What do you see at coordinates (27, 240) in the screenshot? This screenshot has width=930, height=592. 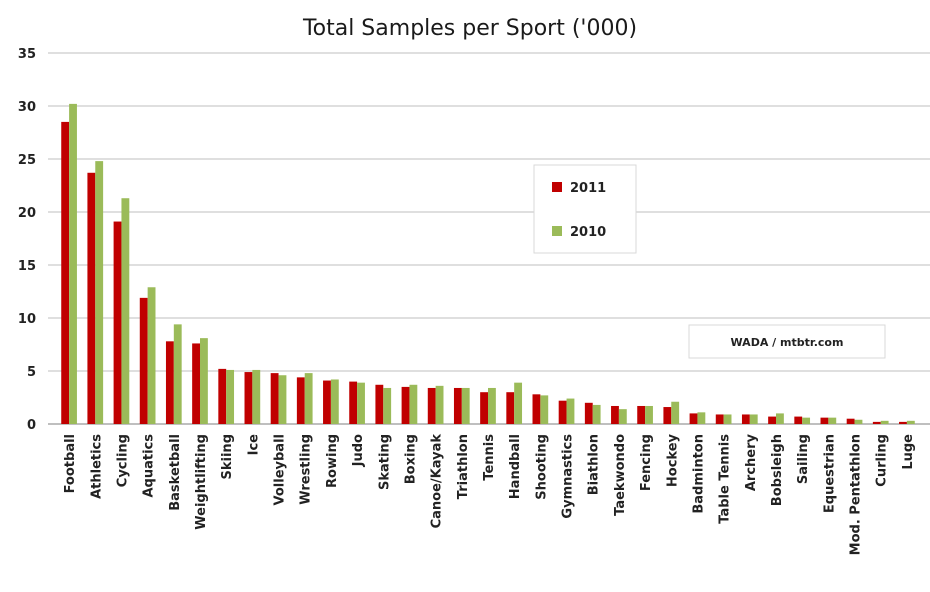 I see `y-axis-ticks: 0 5 10 15 20 25 30 35` at bounding box center [27, 240].